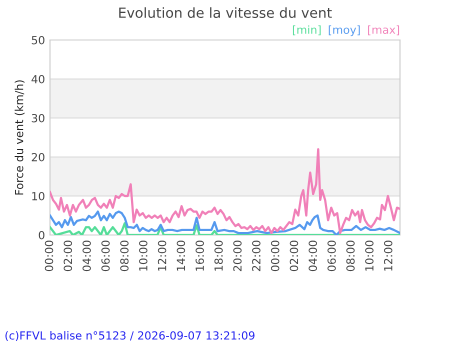 The width and height of the screenshot is (450, 350). Describe the element at coordinates (19, 137) in the screenshot. I see `y-axis-title: Force du vent (km/h)` at that location.